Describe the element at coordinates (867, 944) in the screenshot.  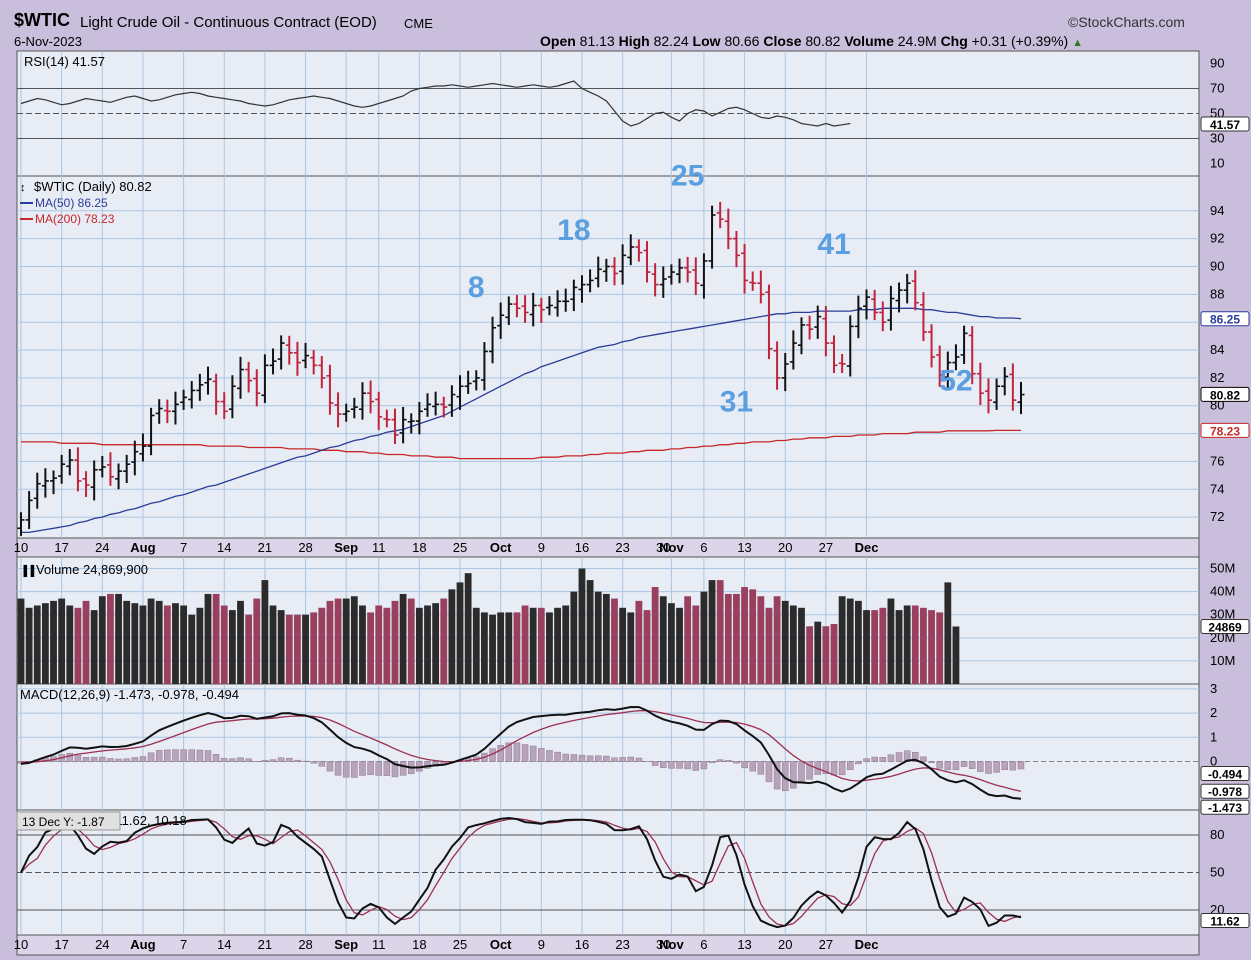
I see `x-tick-label: Dec` at that location.